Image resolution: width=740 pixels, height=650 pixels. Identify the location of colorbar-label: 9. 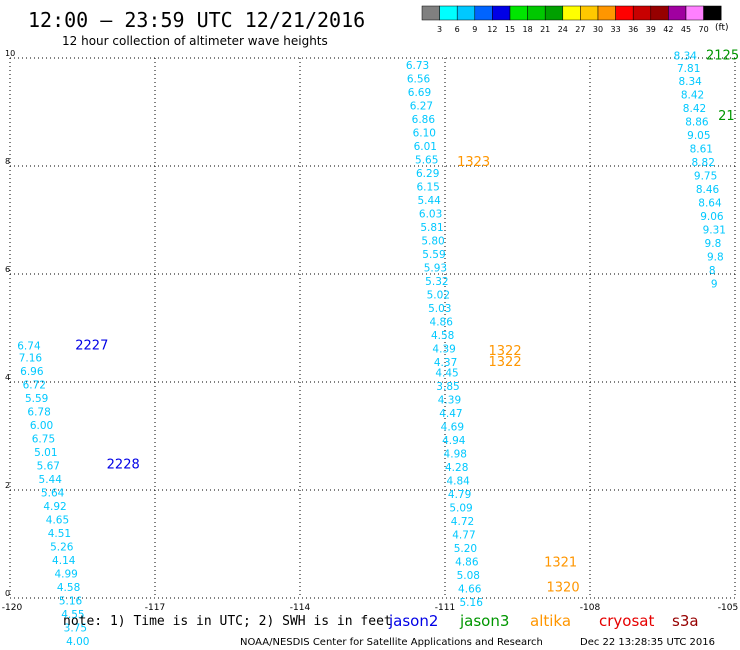
(474, 29).